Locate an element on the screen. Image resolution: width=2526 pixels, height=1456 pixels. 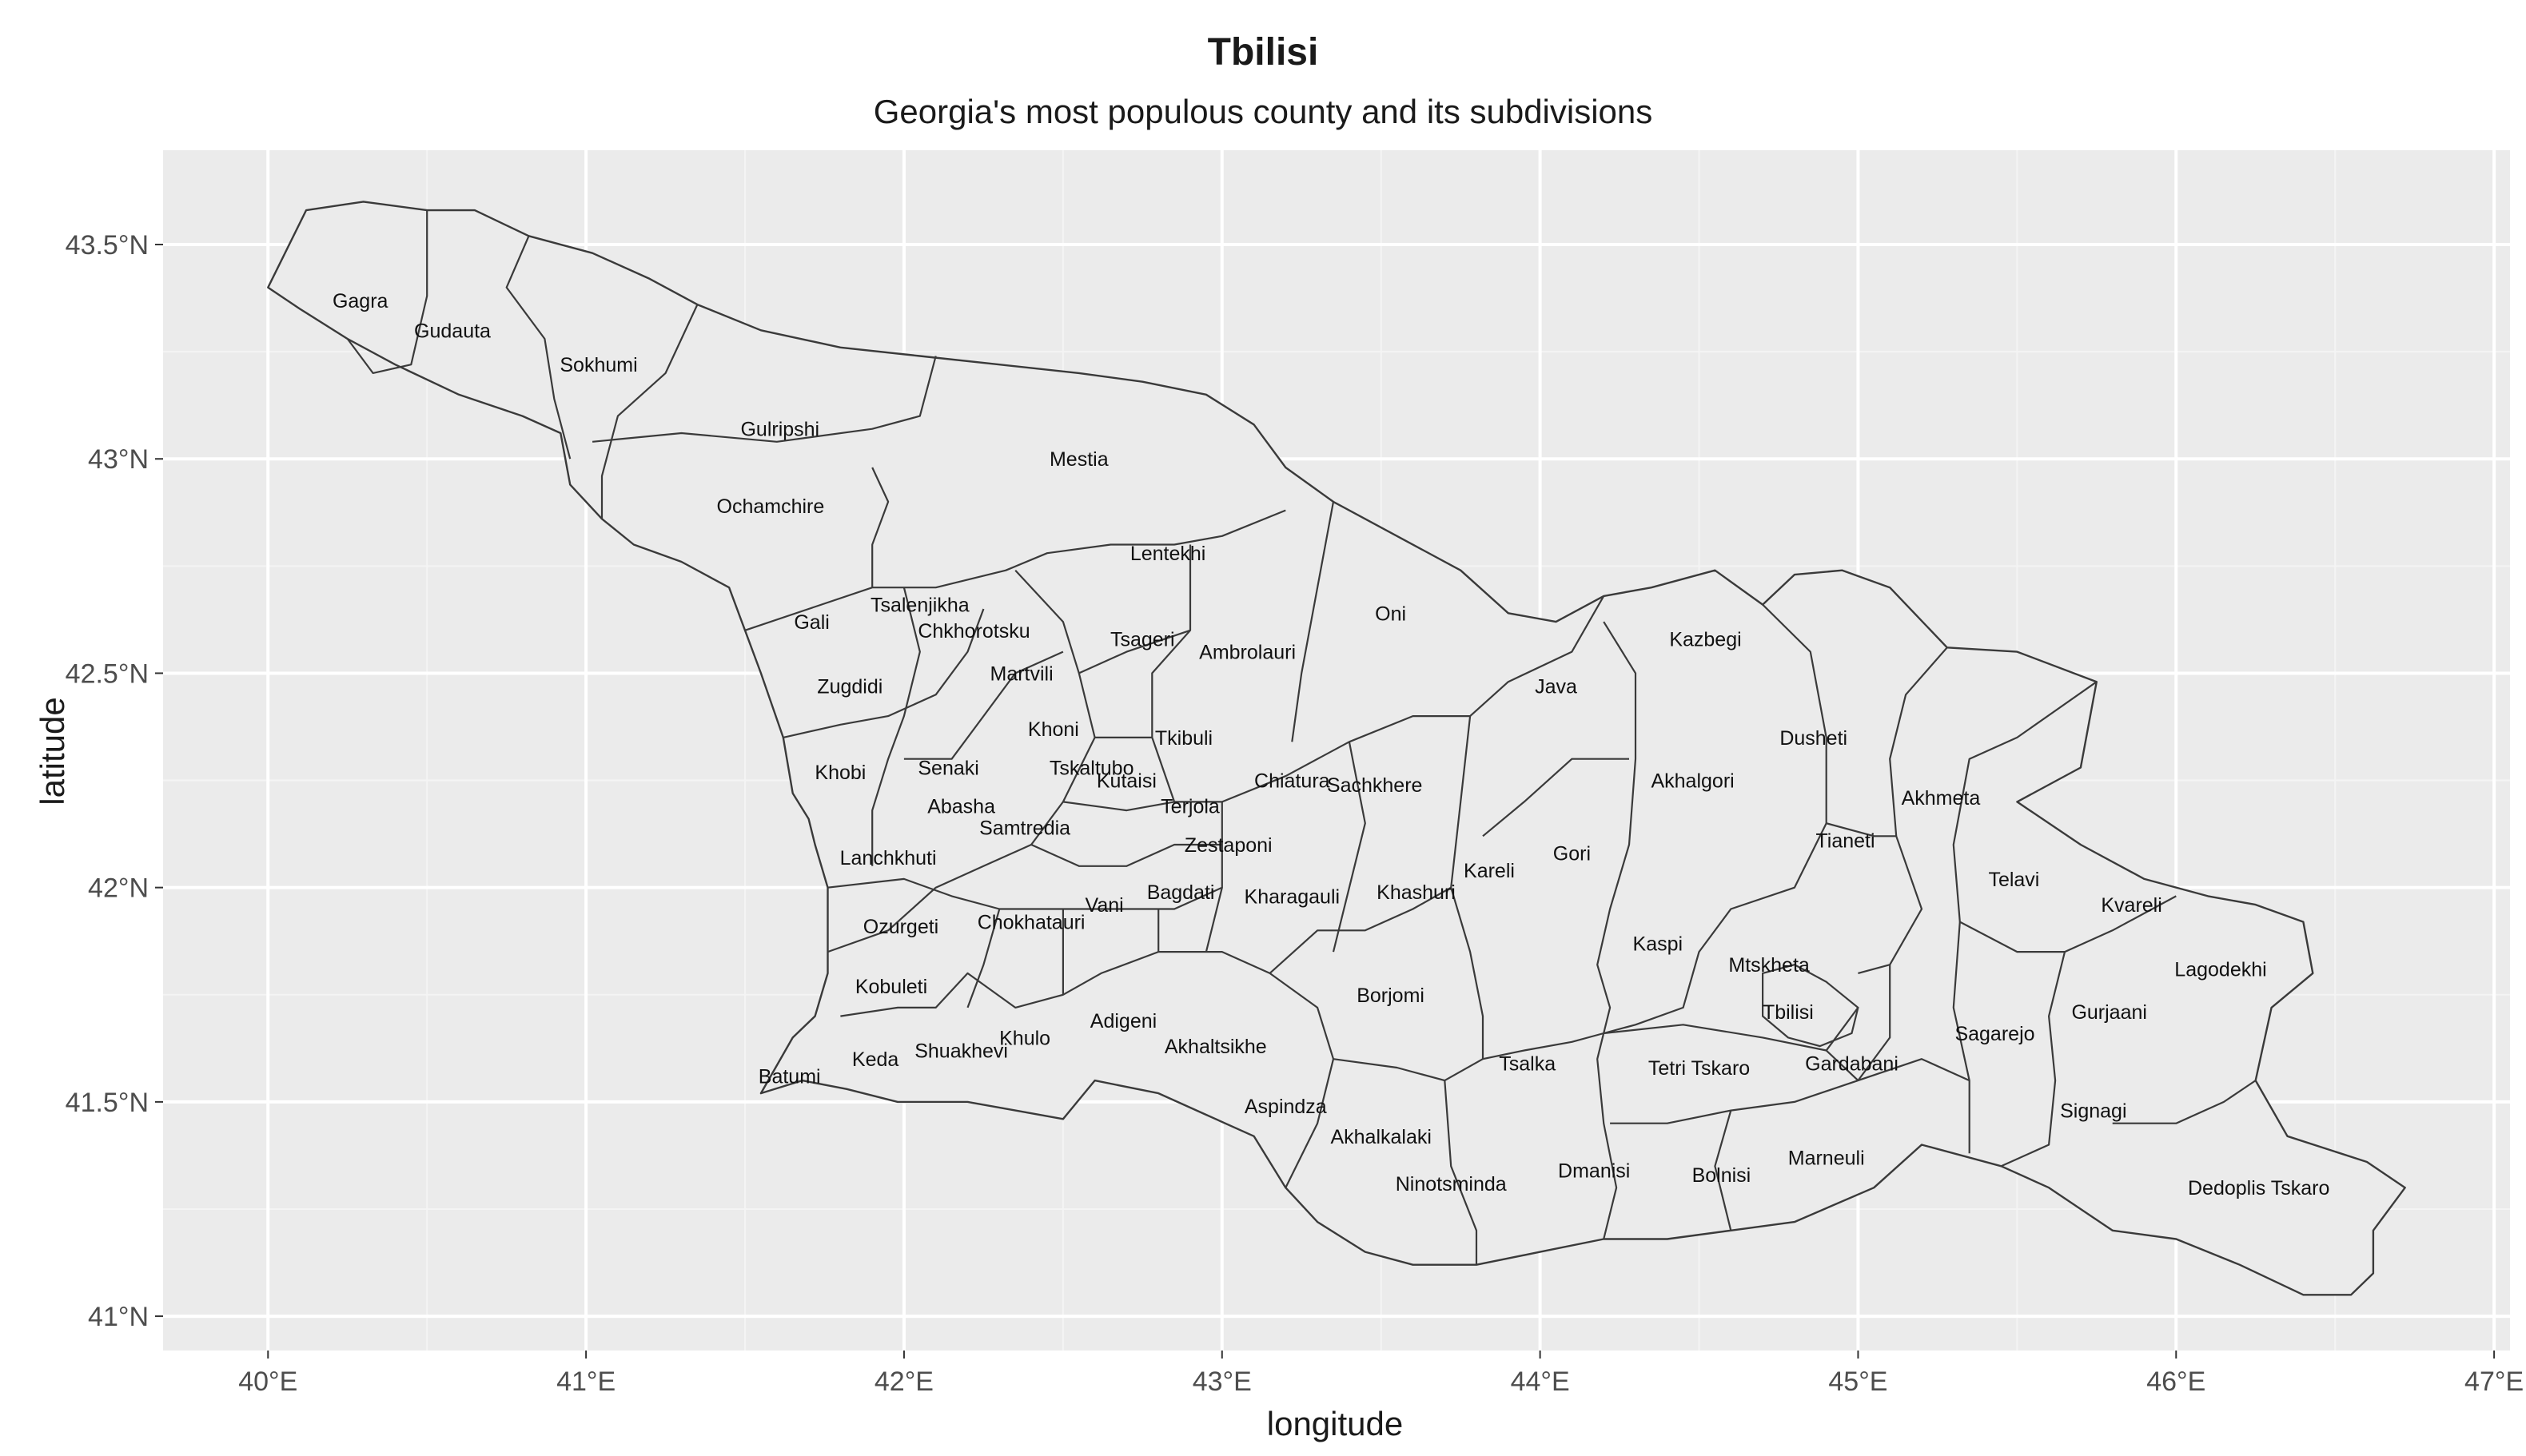
district-label-ozurgeti: Ozurgeti is located at coordinates (901, 927).